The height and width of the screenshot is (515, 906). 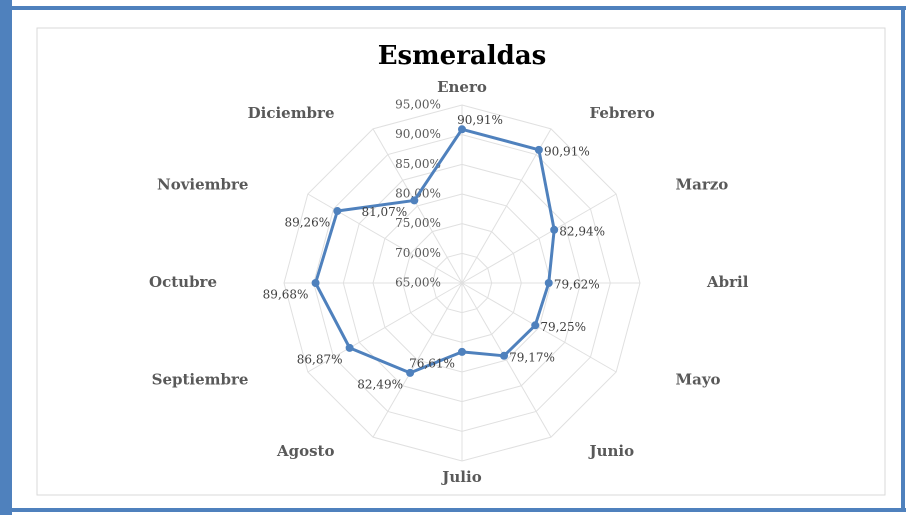 I want to click on data-label: 81,07%, so click(x=384, y=212).